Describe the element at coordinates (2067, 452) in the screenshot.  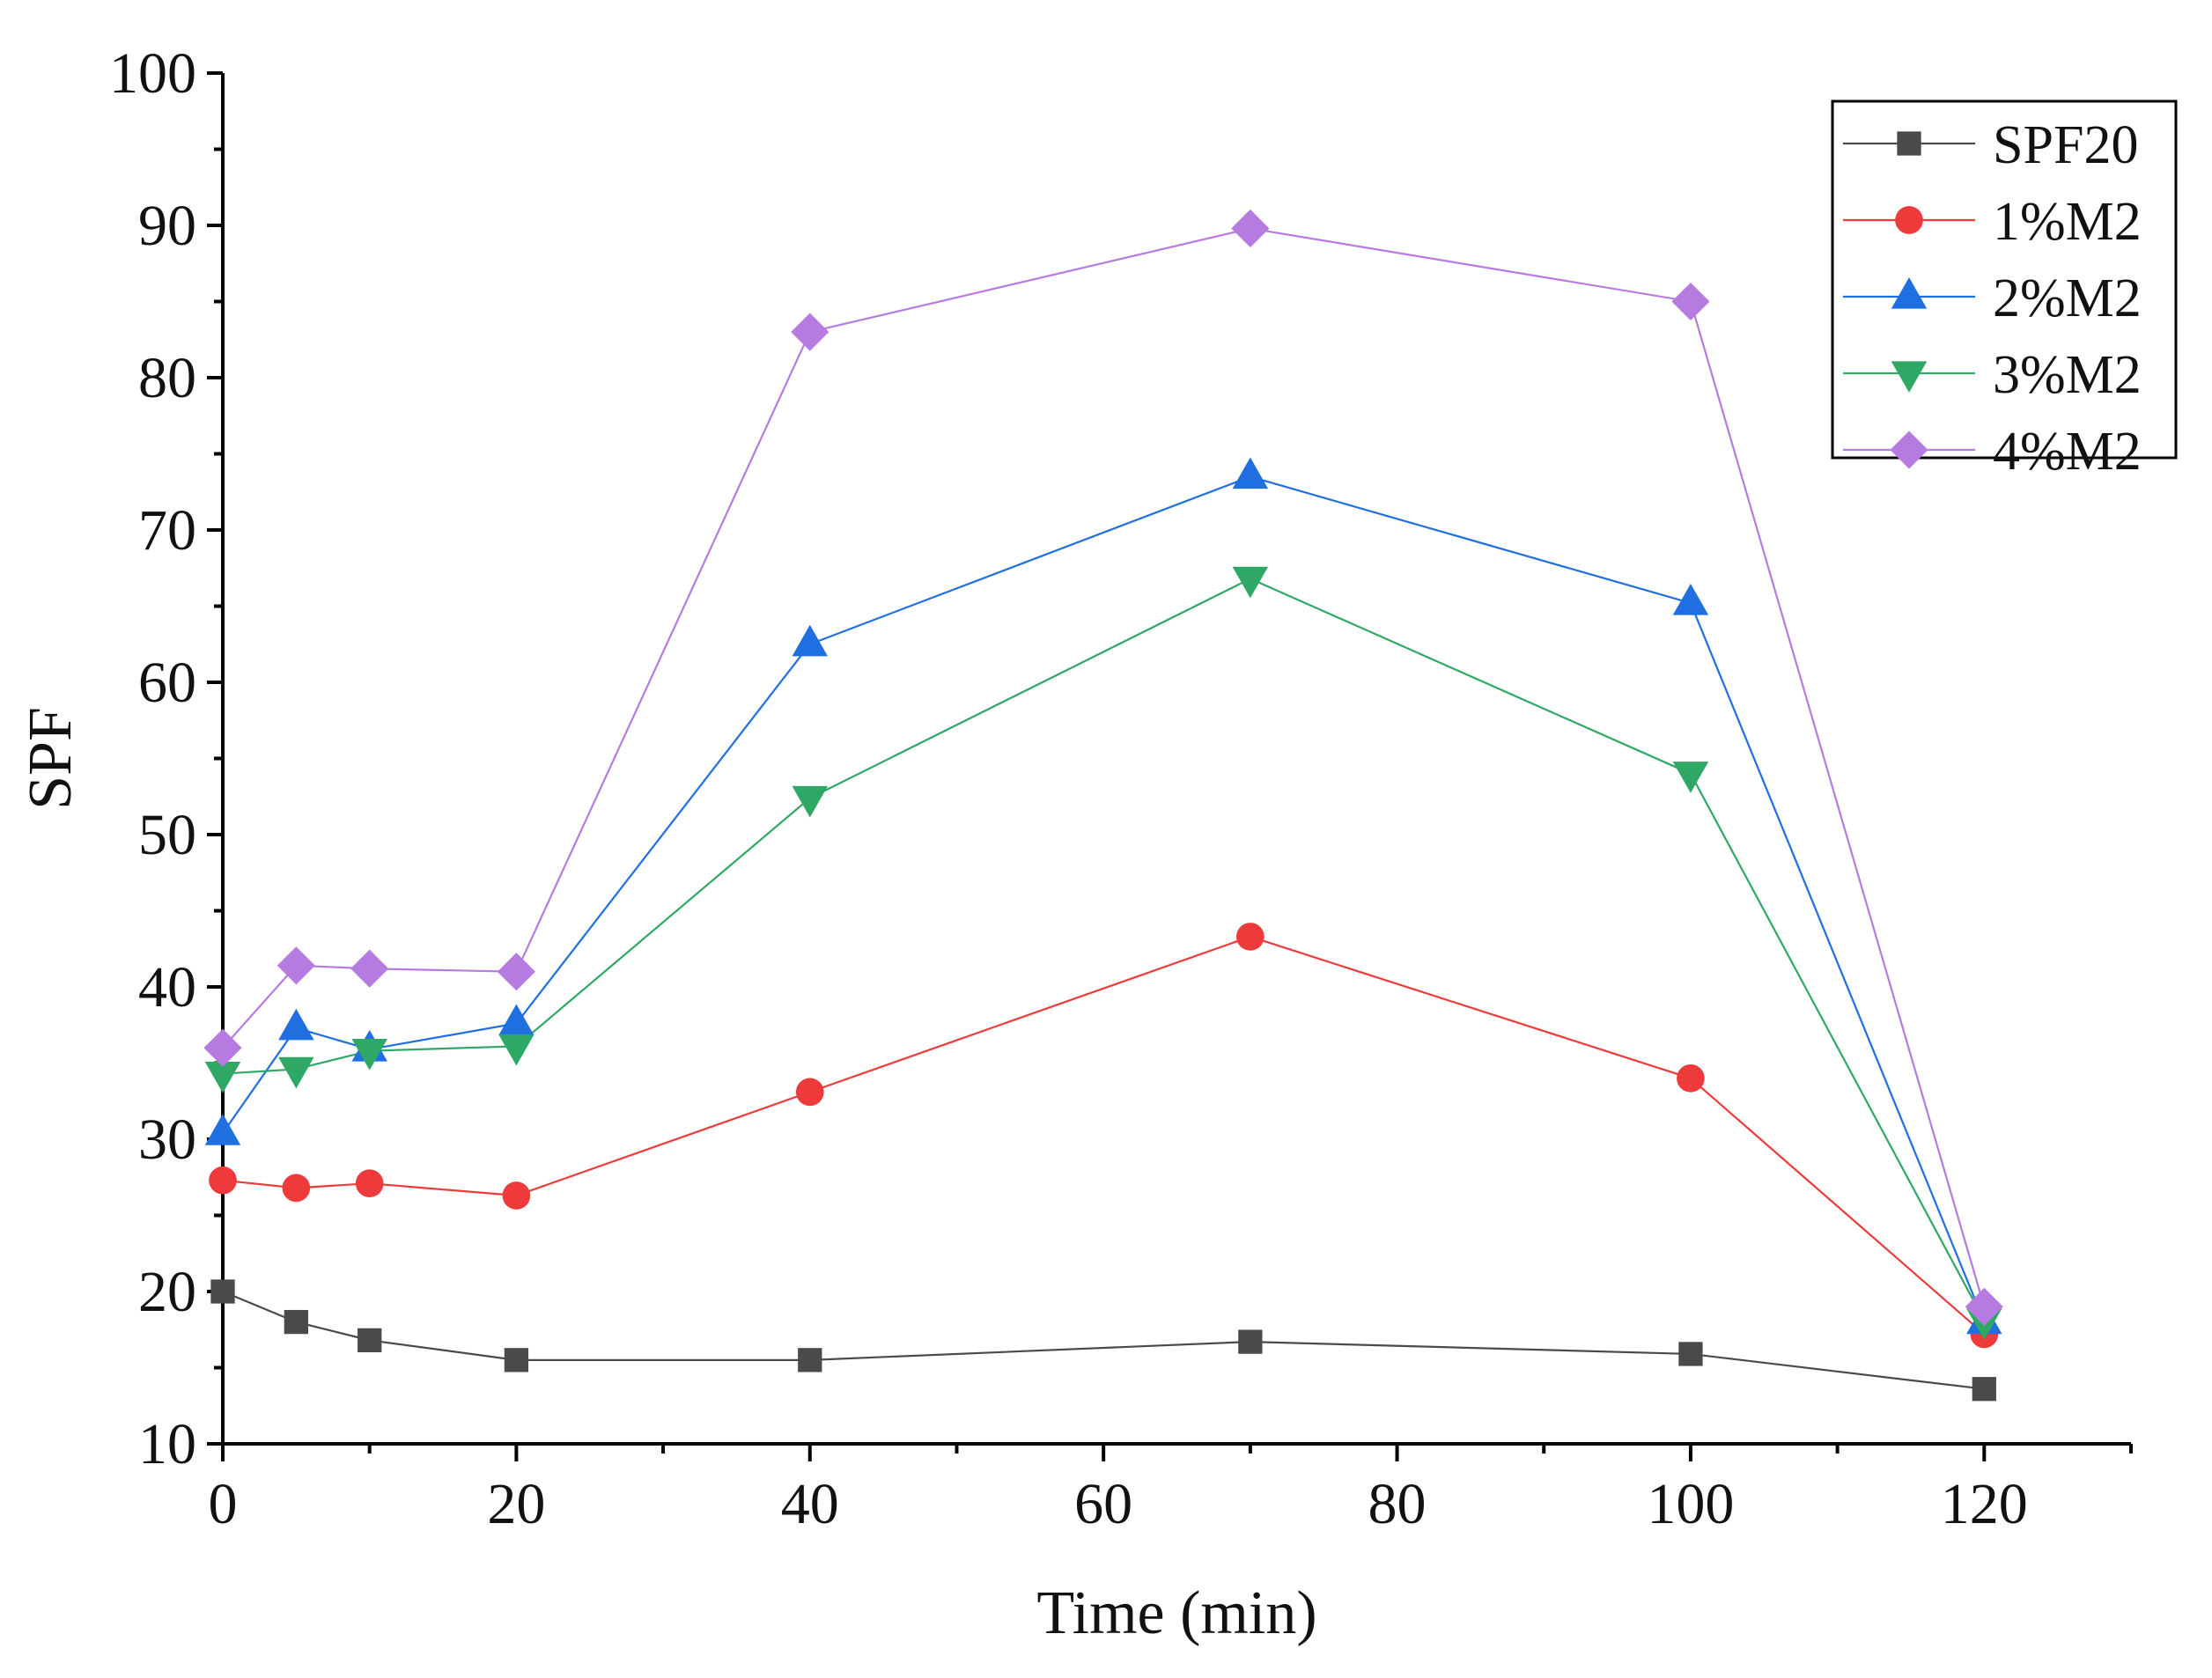
I see `legend-label-4pct-m2: 4%M2` at that location.